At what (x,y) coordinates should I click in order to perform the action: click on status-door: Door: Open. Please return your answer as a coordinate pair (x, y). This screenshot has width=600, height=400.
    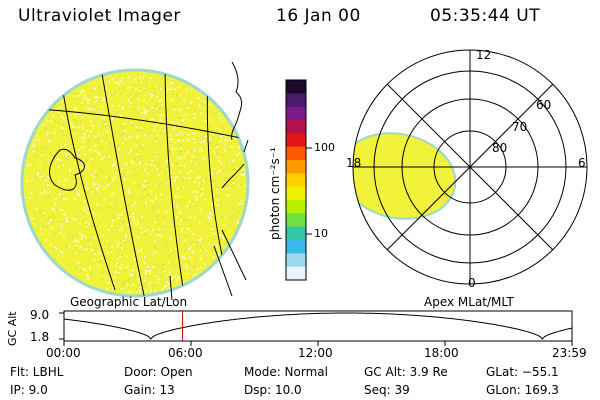
    Looking at the image, I should click on (158, 372).